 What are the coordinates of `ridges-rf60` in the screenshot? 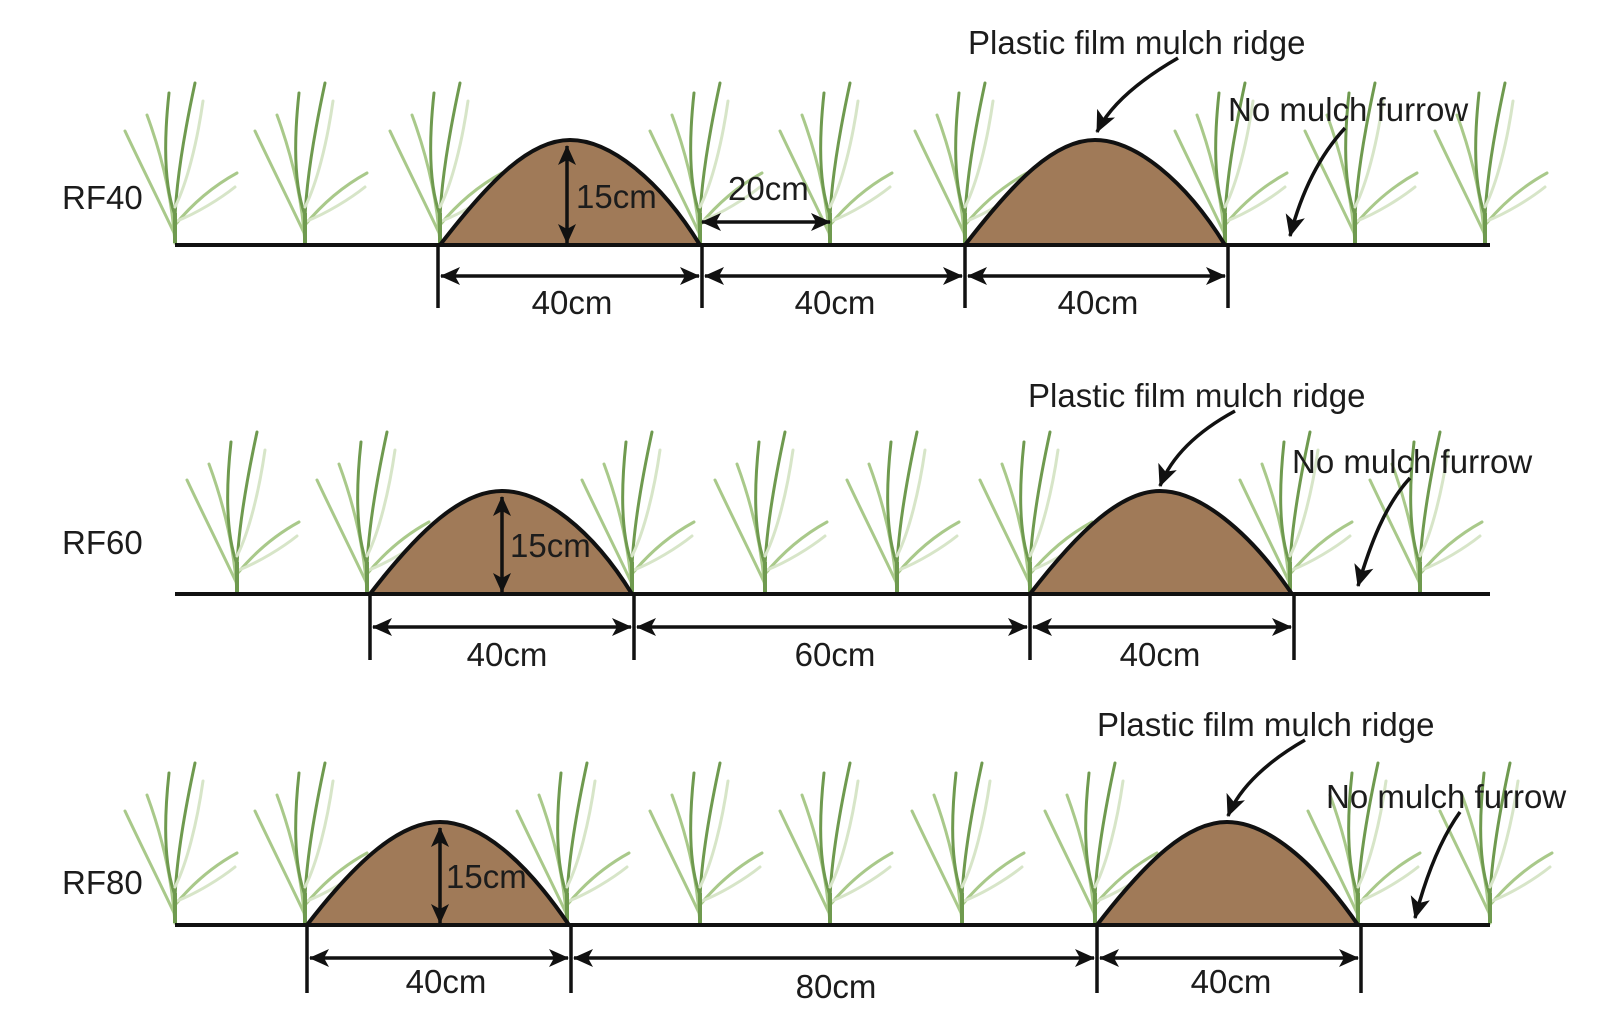 It's located at (830, 542).